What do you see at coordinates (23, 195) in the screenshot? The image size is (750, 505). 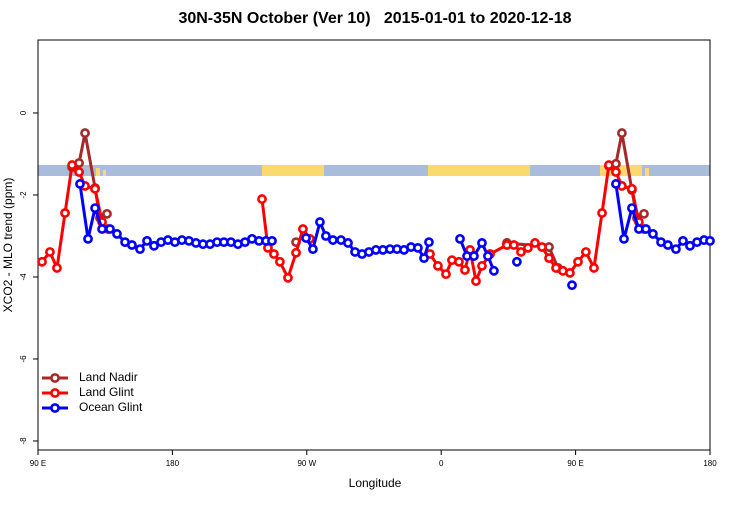 I see `y-tick-label: -2` at bounding box center [23, 195].